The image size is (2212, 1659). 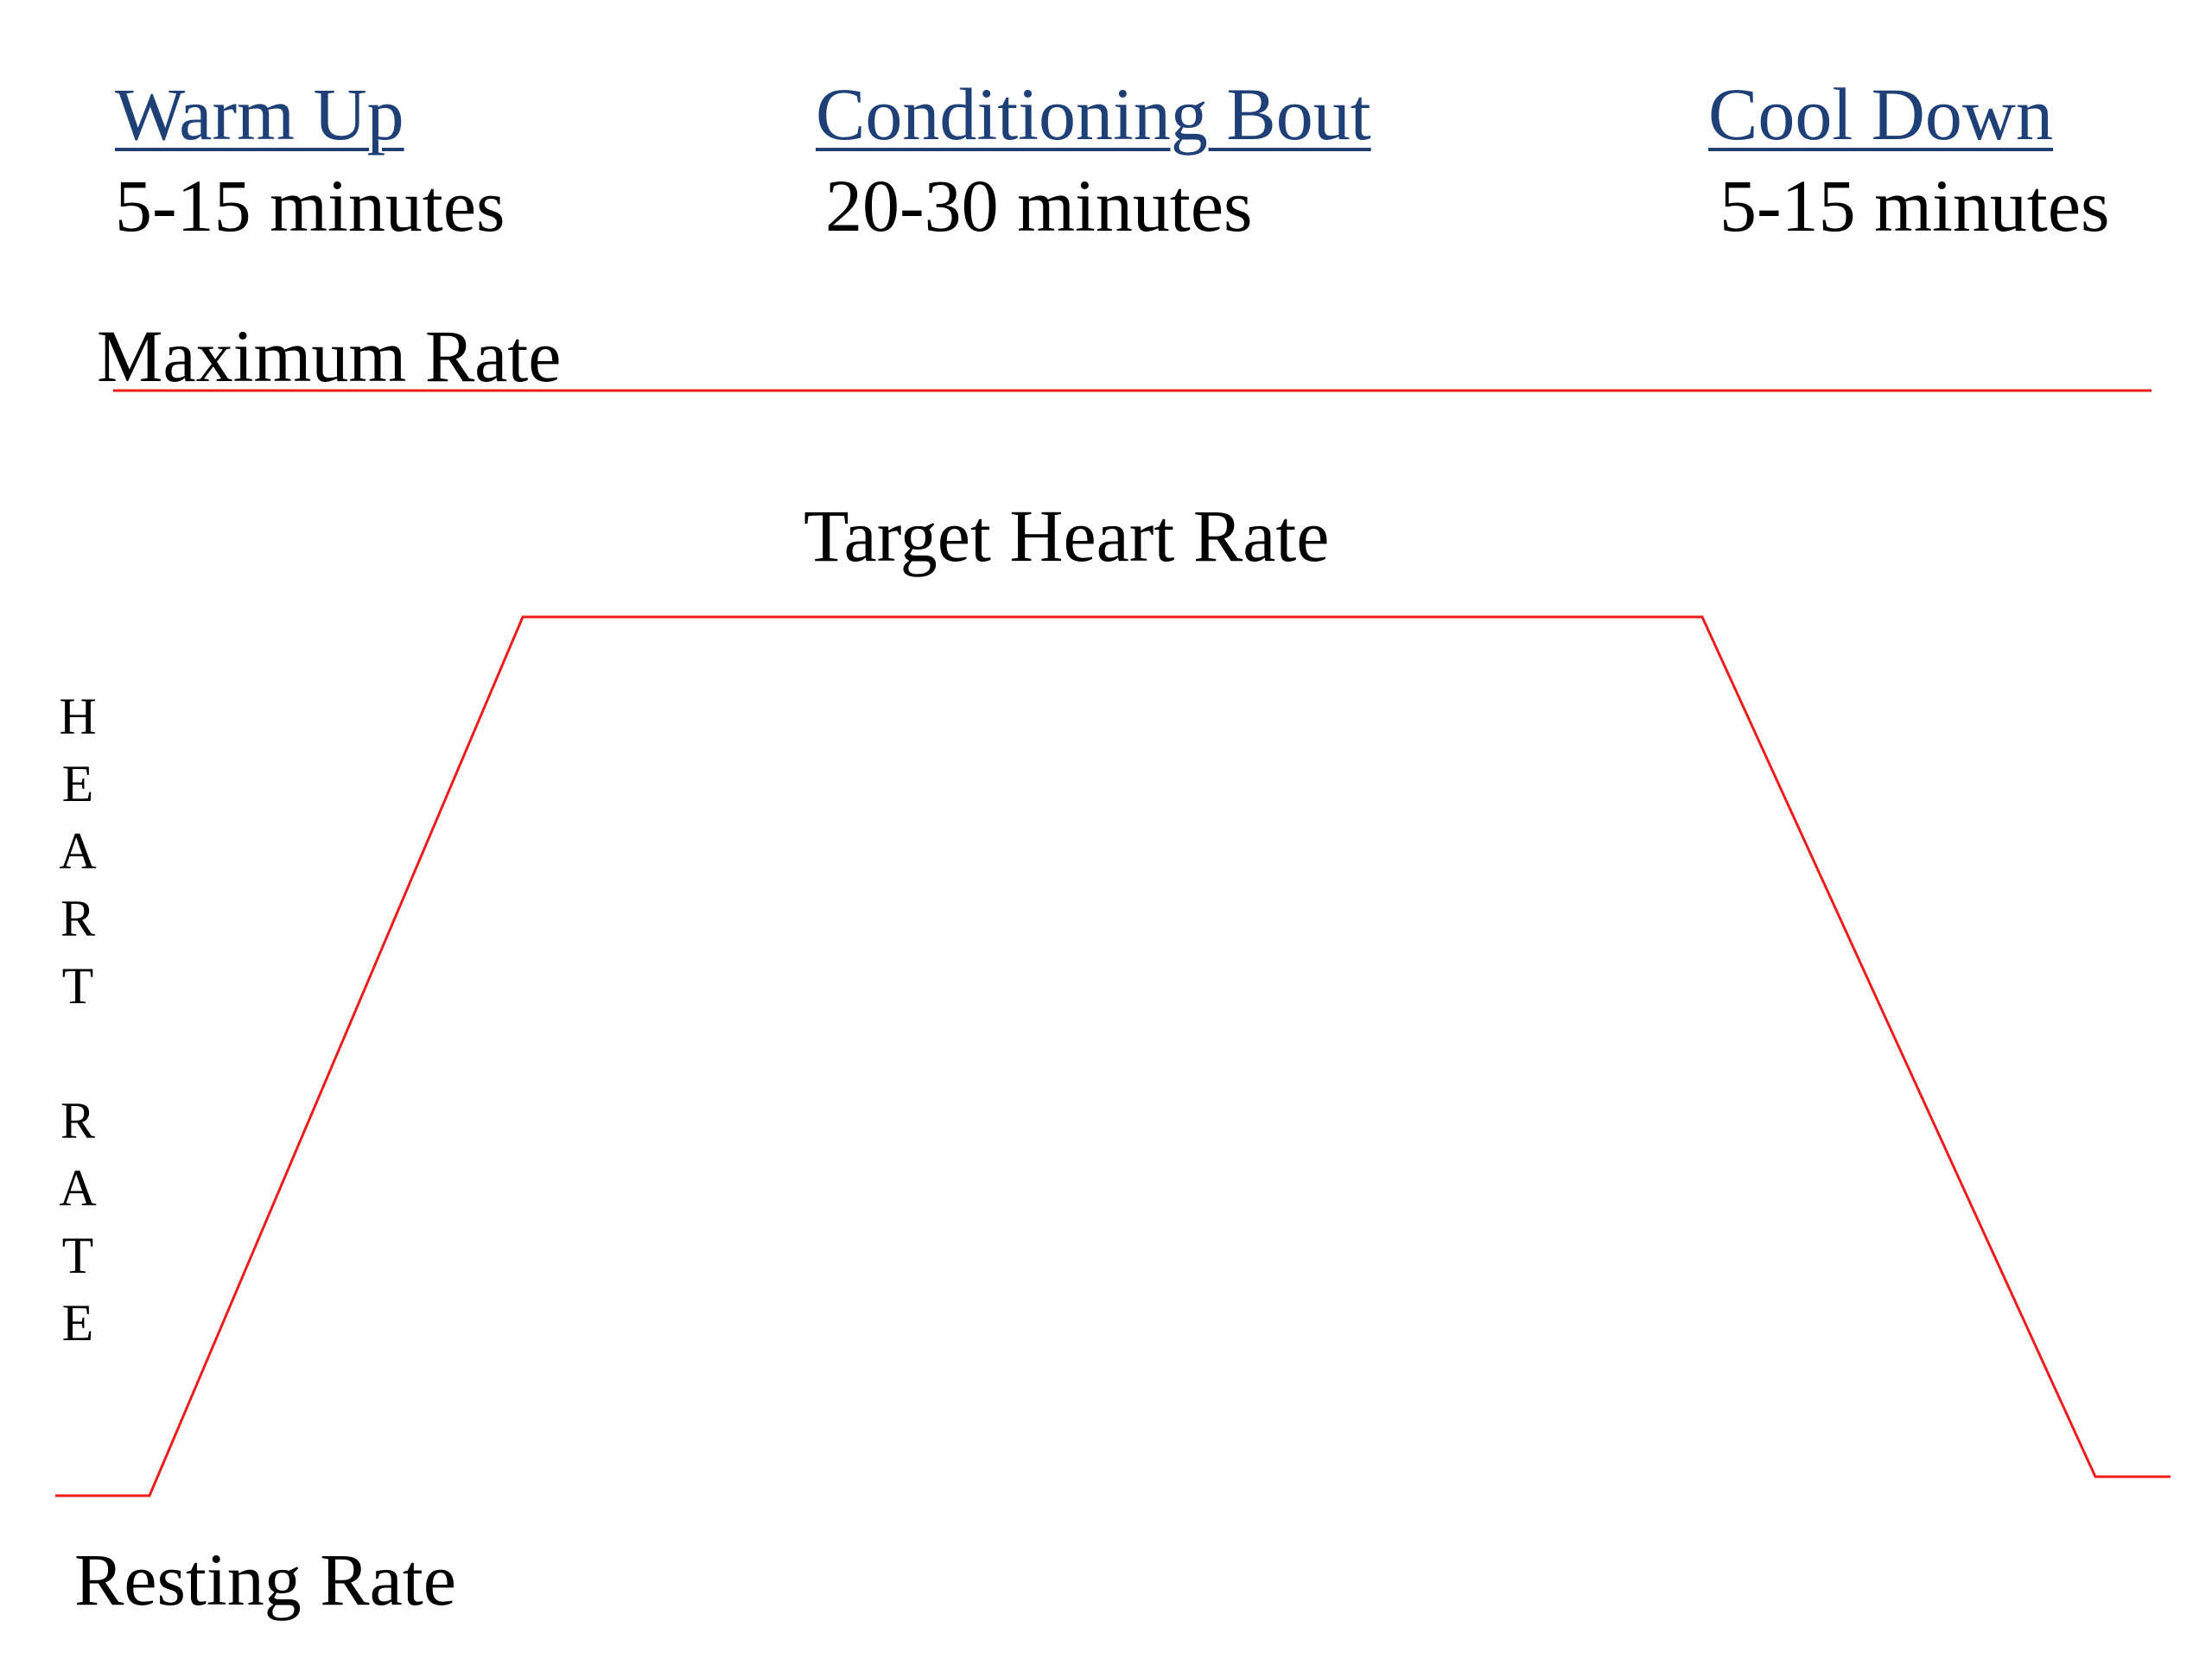 I want to click on phase-heading-warm-up: Warm Up, so click(x=259, y=114).